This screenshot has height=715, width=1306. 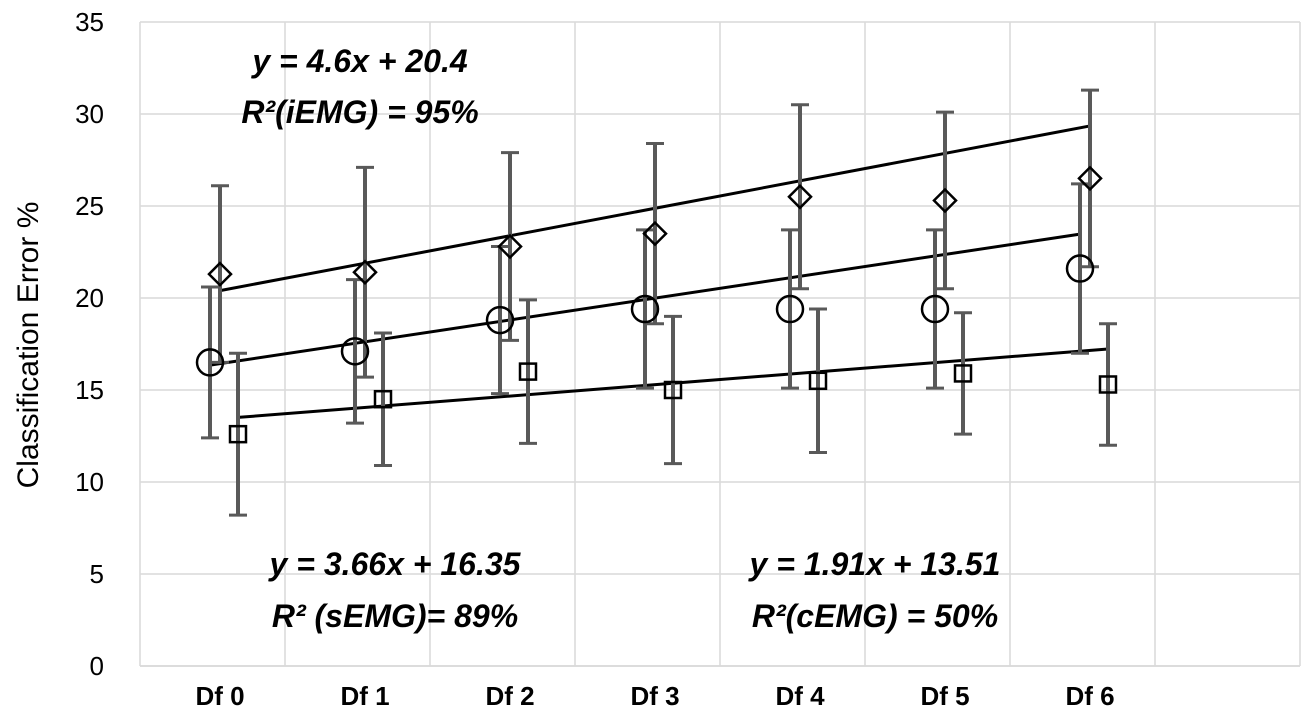 I want to click on x-tick-label: Df 3, so click(x=654, y=696).